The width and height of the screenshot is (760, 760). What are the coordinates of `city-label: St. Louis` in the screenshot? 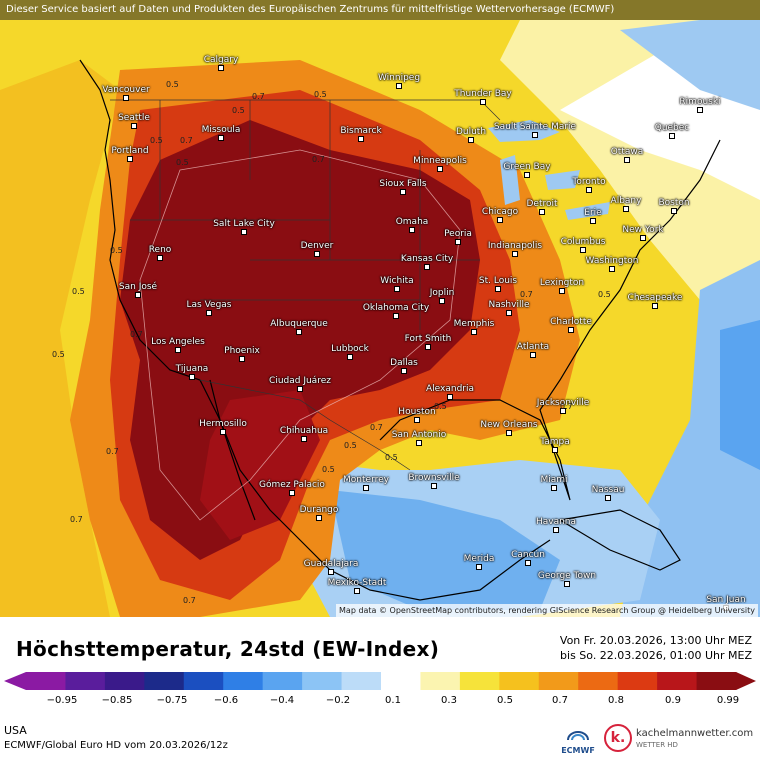 It's located at (498, 281).